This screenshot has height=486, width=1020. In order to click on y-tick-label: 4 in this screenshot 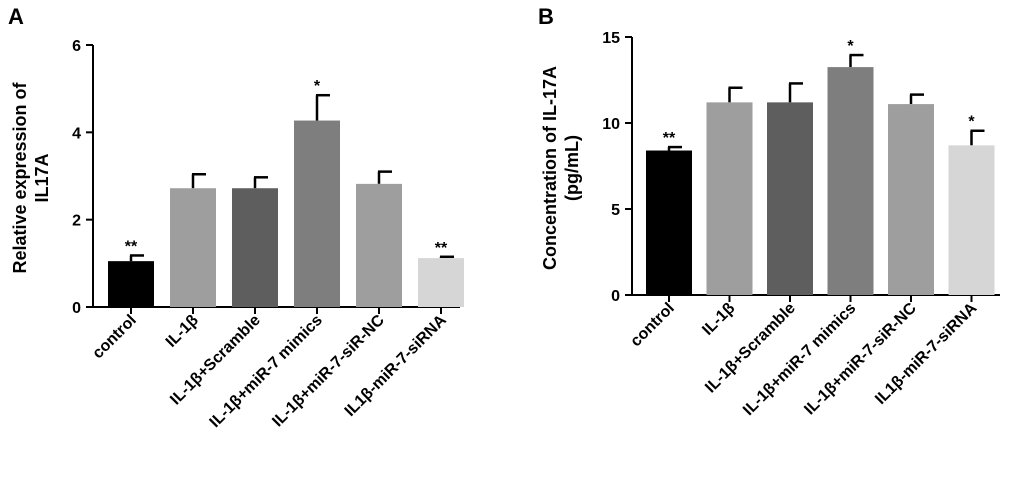, I will do `click(76, 133)`.